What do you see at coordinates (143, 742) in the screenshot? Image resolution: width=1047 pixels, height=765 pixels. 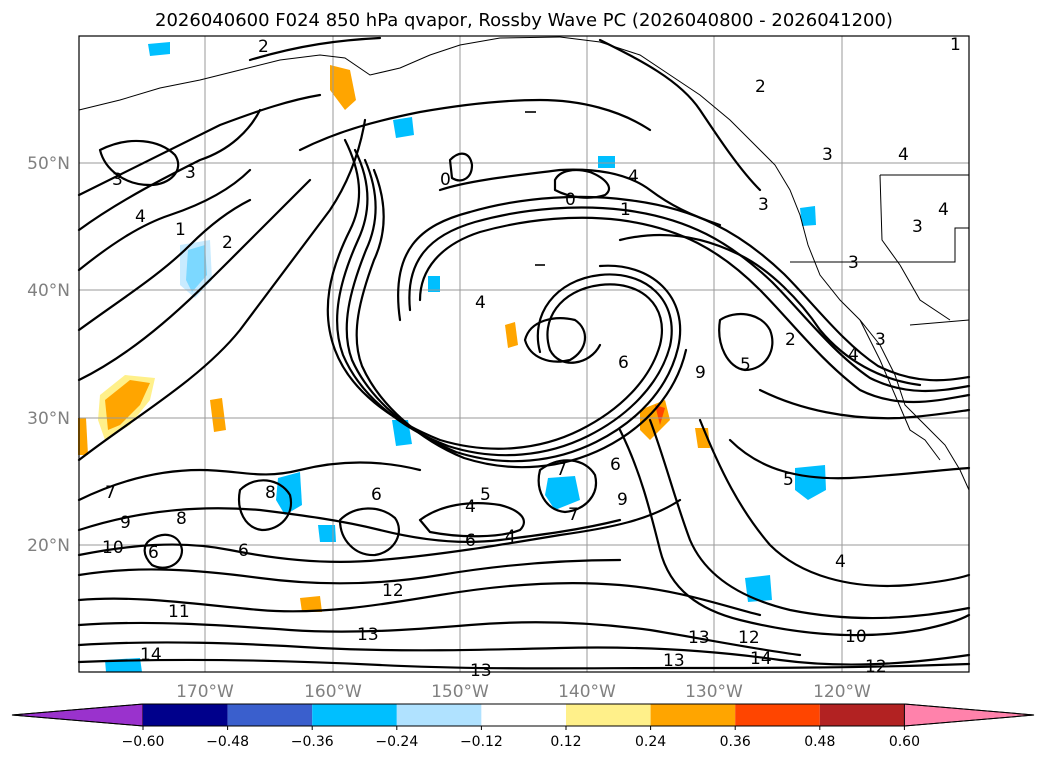 I see `colorbar-tick-label: −0.60` at bounding box center [143, 742].